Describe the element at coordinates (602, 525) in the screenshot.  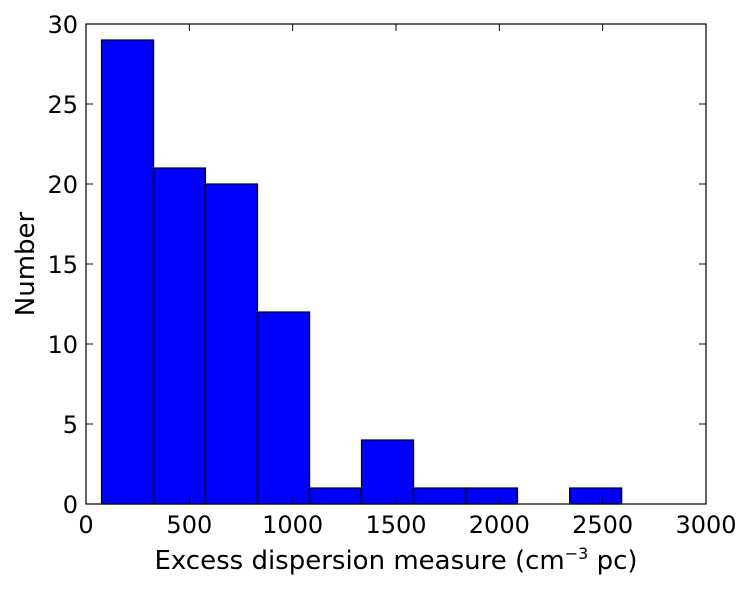
I see `x-tick-label: 2500` at that location.